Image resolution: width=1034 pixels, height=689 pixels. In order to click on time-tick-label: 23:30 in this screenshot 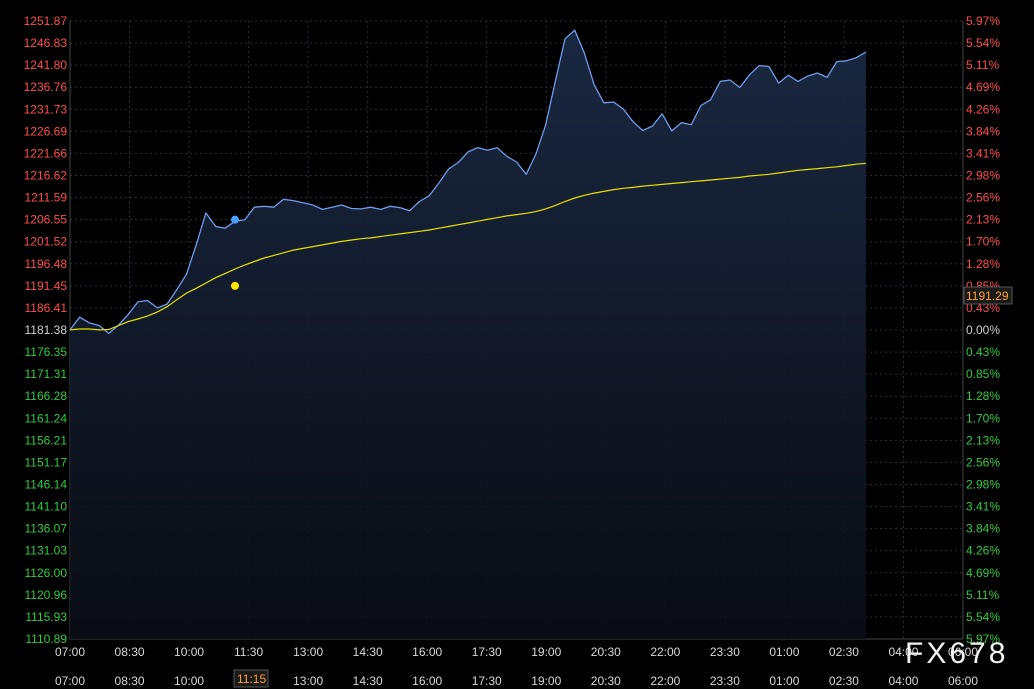, I will do `click(725, 652)`.